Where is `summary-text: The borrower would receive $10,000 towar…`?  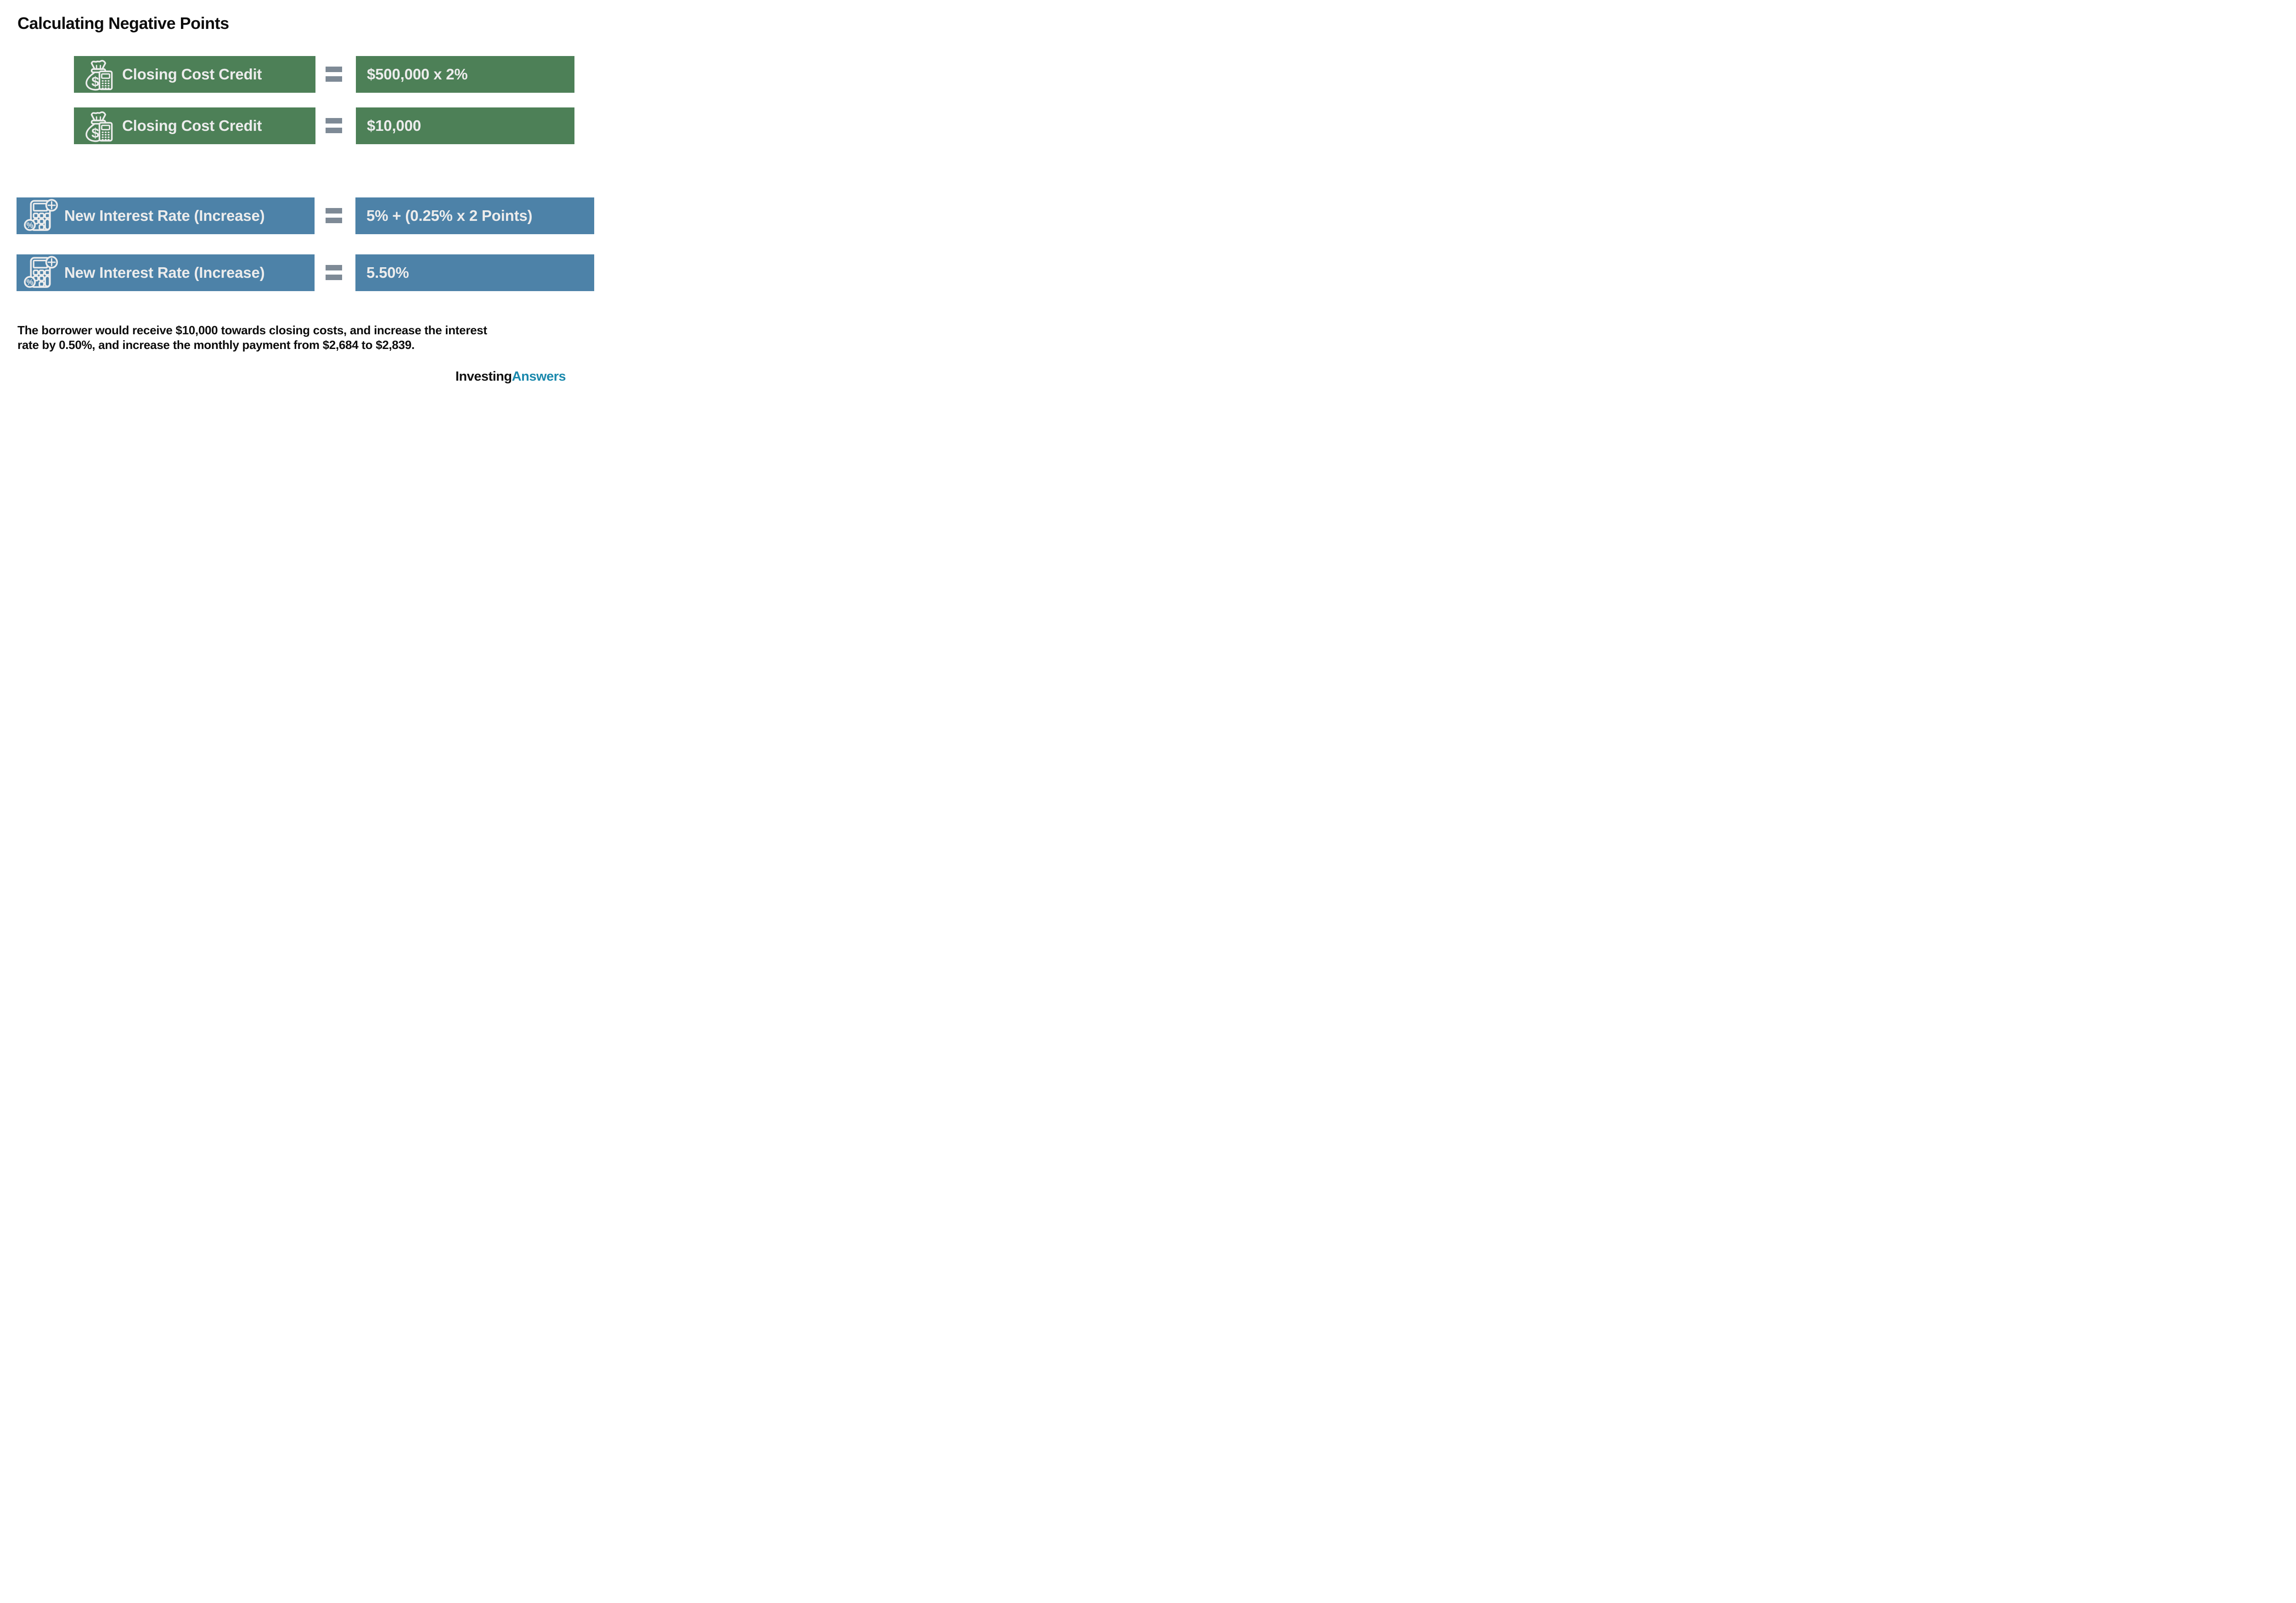
summary-text: The borrower would receive $10,000 towar… is located at coordinates (288, 337).